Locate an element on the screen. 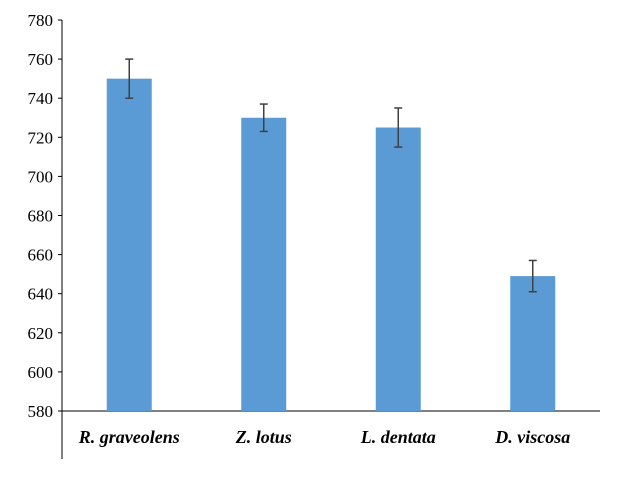 The width and height of the screenshot is (640, 480). category-label: L. dentata is located at coordinates (398, 437).